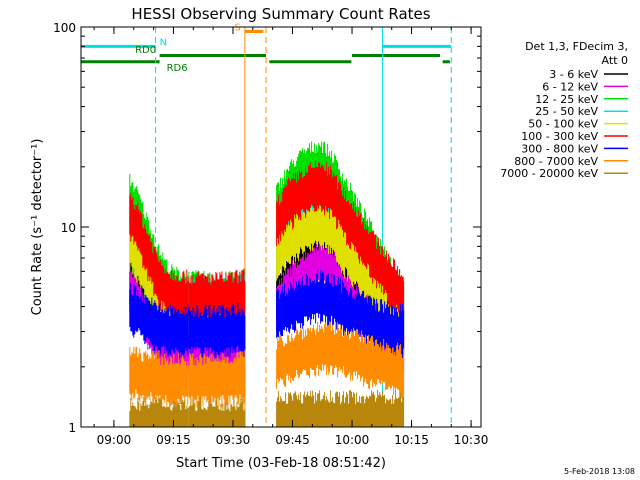 This screenshot has width=640, height=480. Describe the element at coordinates (163, 42) in the screenshot. I see `bar-label-n: N` at that location.